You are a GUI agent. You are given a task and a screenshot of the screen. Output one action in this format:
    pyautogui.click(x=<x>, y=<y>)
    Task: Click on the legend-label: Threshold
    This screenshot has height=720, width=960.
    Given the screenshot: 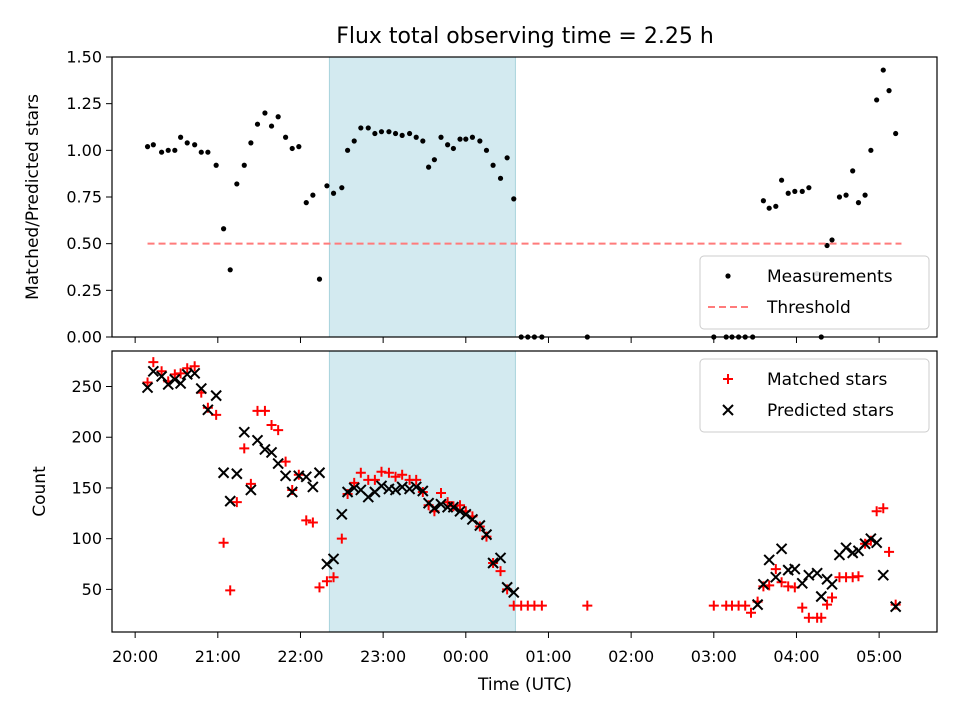 What is the action you would take?
    pyautogui.click(x=808, y=308)
    